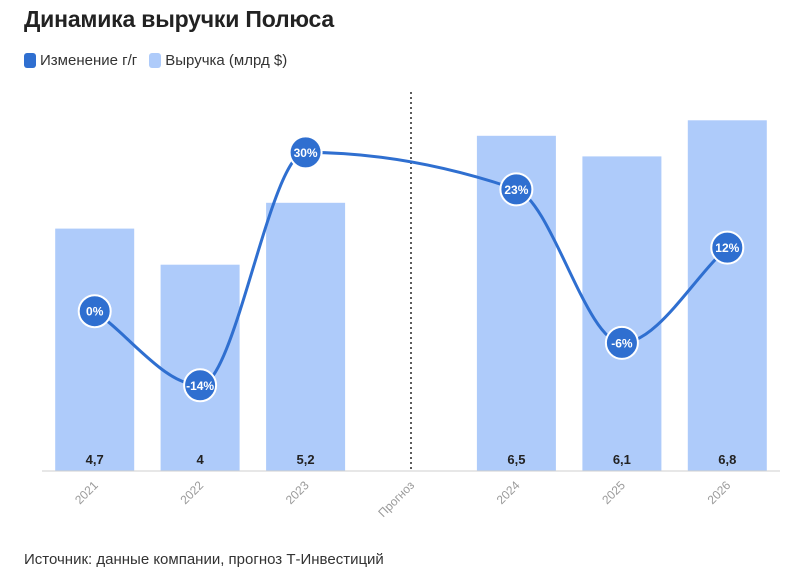  Describe the element at coordinates (727, 459) in the screenshot. I see `bar-label-2026: 6,8` at that location.